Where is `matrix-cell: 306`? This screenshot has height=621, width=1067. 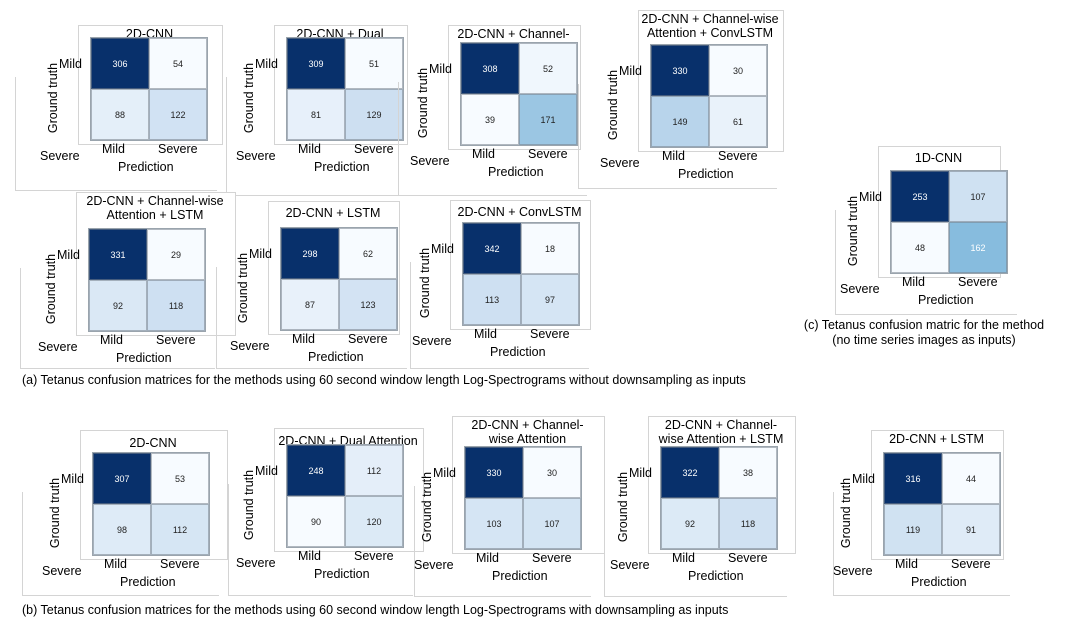
matrix-cell: 306 is located at coordinates (120, 63).